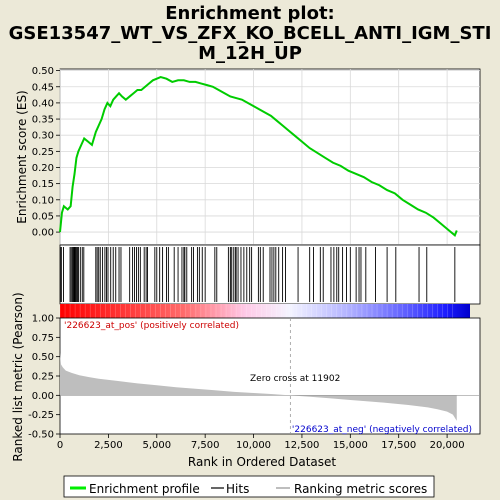 The width and height of the screenshot is (500, 500). What do you see at coordinates (43, 357) in the screenshot?
I see `metric-y-tick-label: 0.50` at bounding box center [43, 357].